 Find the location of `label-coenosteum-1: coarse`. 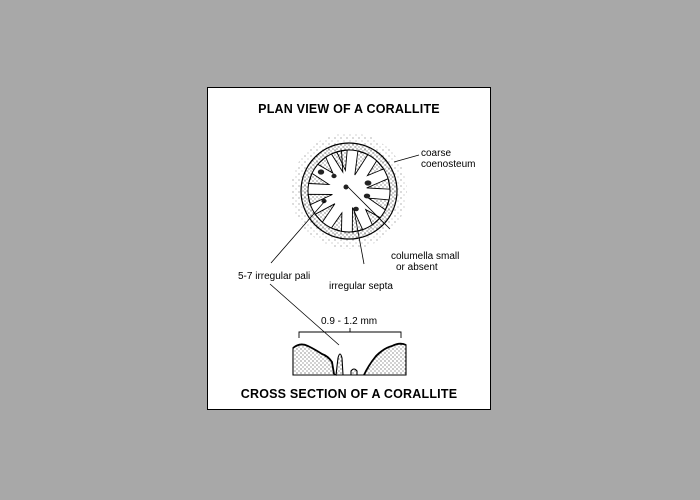

label-coenosteum-1: coarse is located at coordinates (436, 153).